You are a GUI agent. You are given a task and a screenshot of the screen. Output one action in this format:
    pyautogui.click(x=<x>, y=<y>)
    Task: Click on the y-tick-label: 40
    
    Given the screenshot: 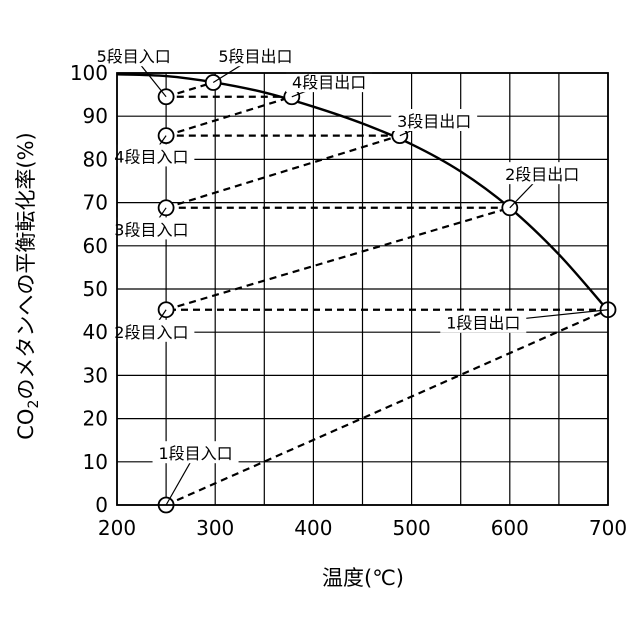 What is the action you would take?
    pyautogui.click(x=95, y=332)
    